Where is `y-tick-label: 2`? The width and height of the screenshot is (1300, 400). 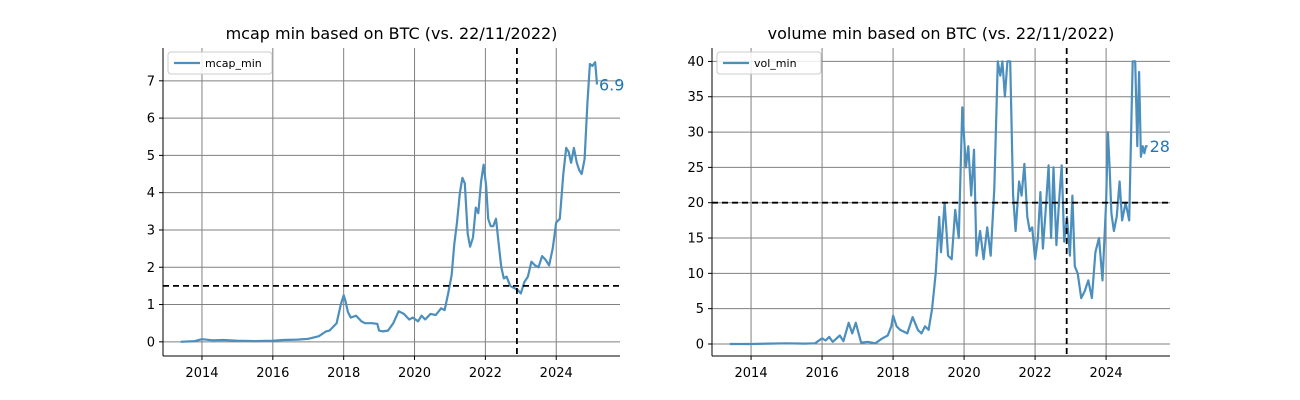
y-tick-label: 2 is located at coordinates (151, 268).